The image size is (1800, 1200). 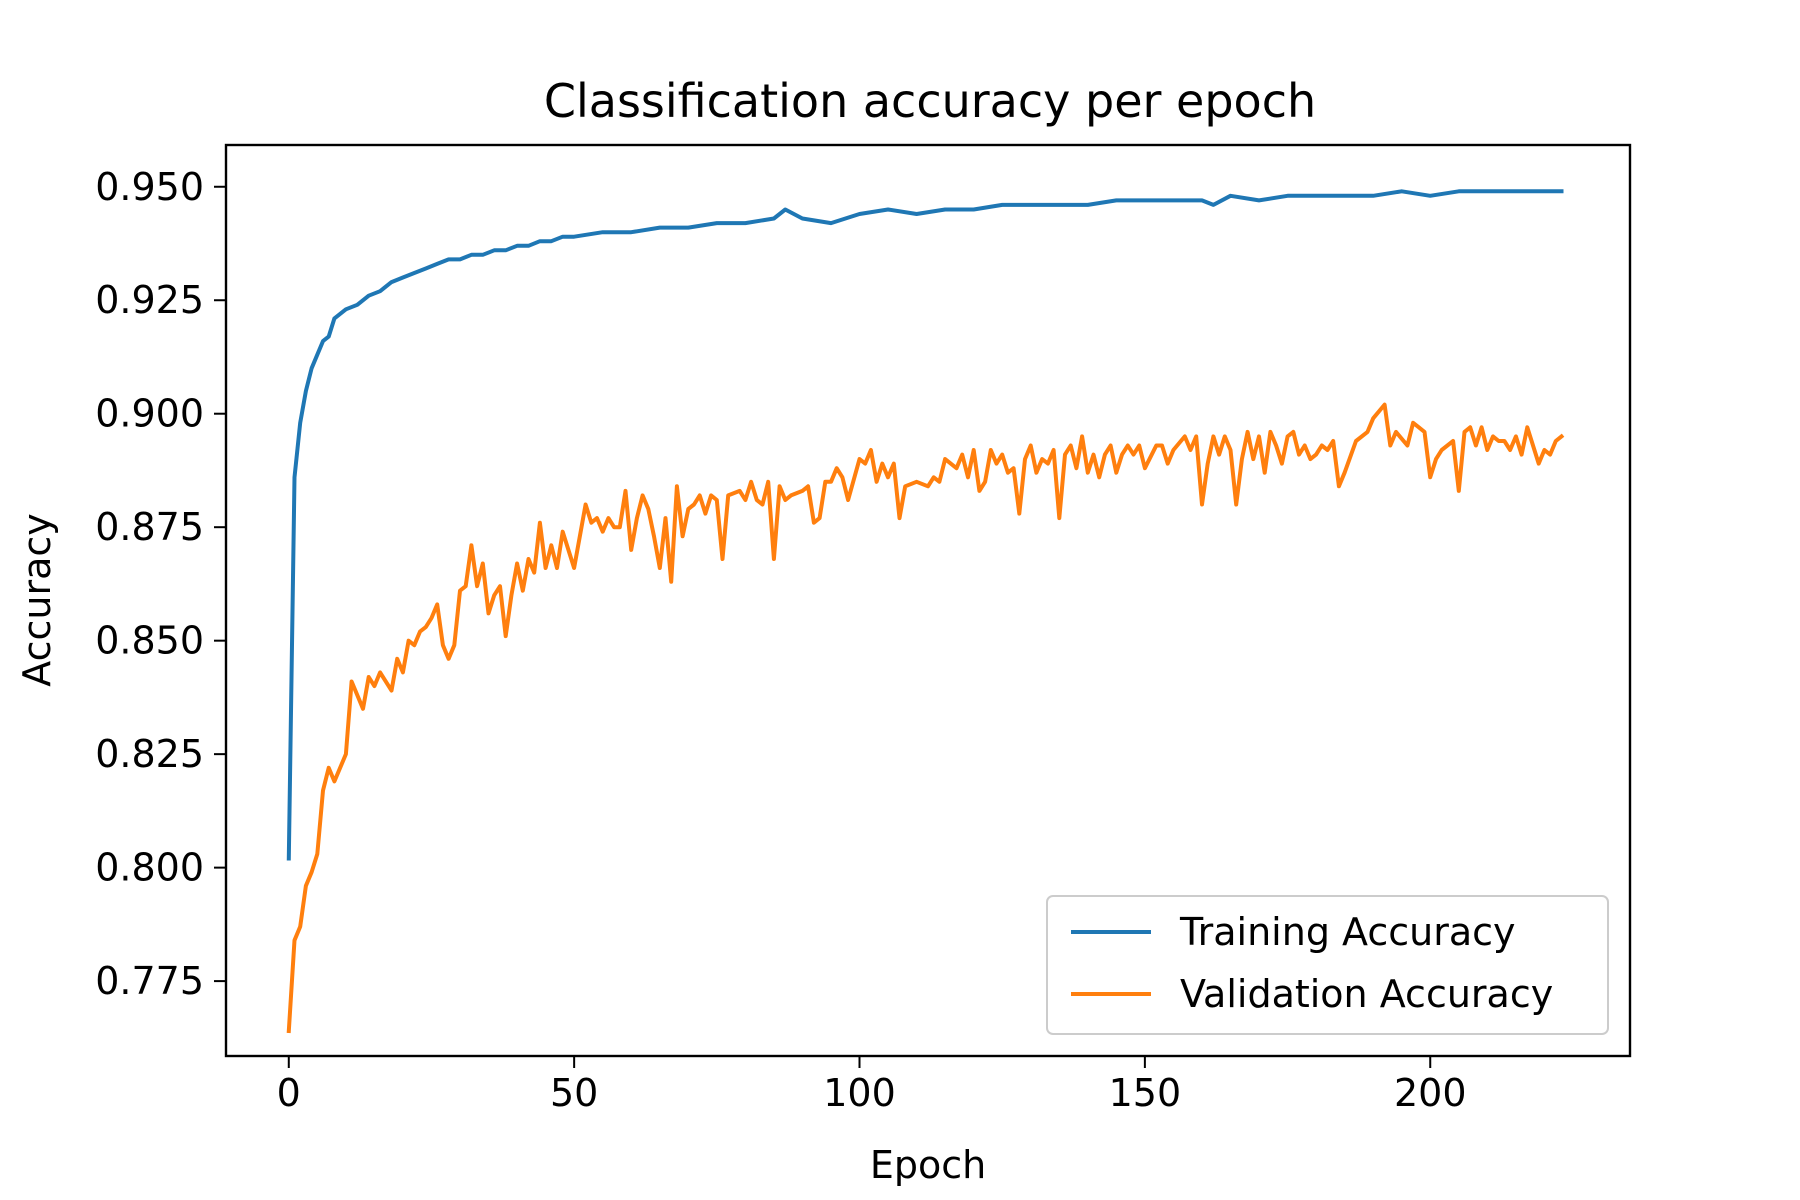 I want to click on y-axis-label: Accuracy, so click(x=37, y=600).